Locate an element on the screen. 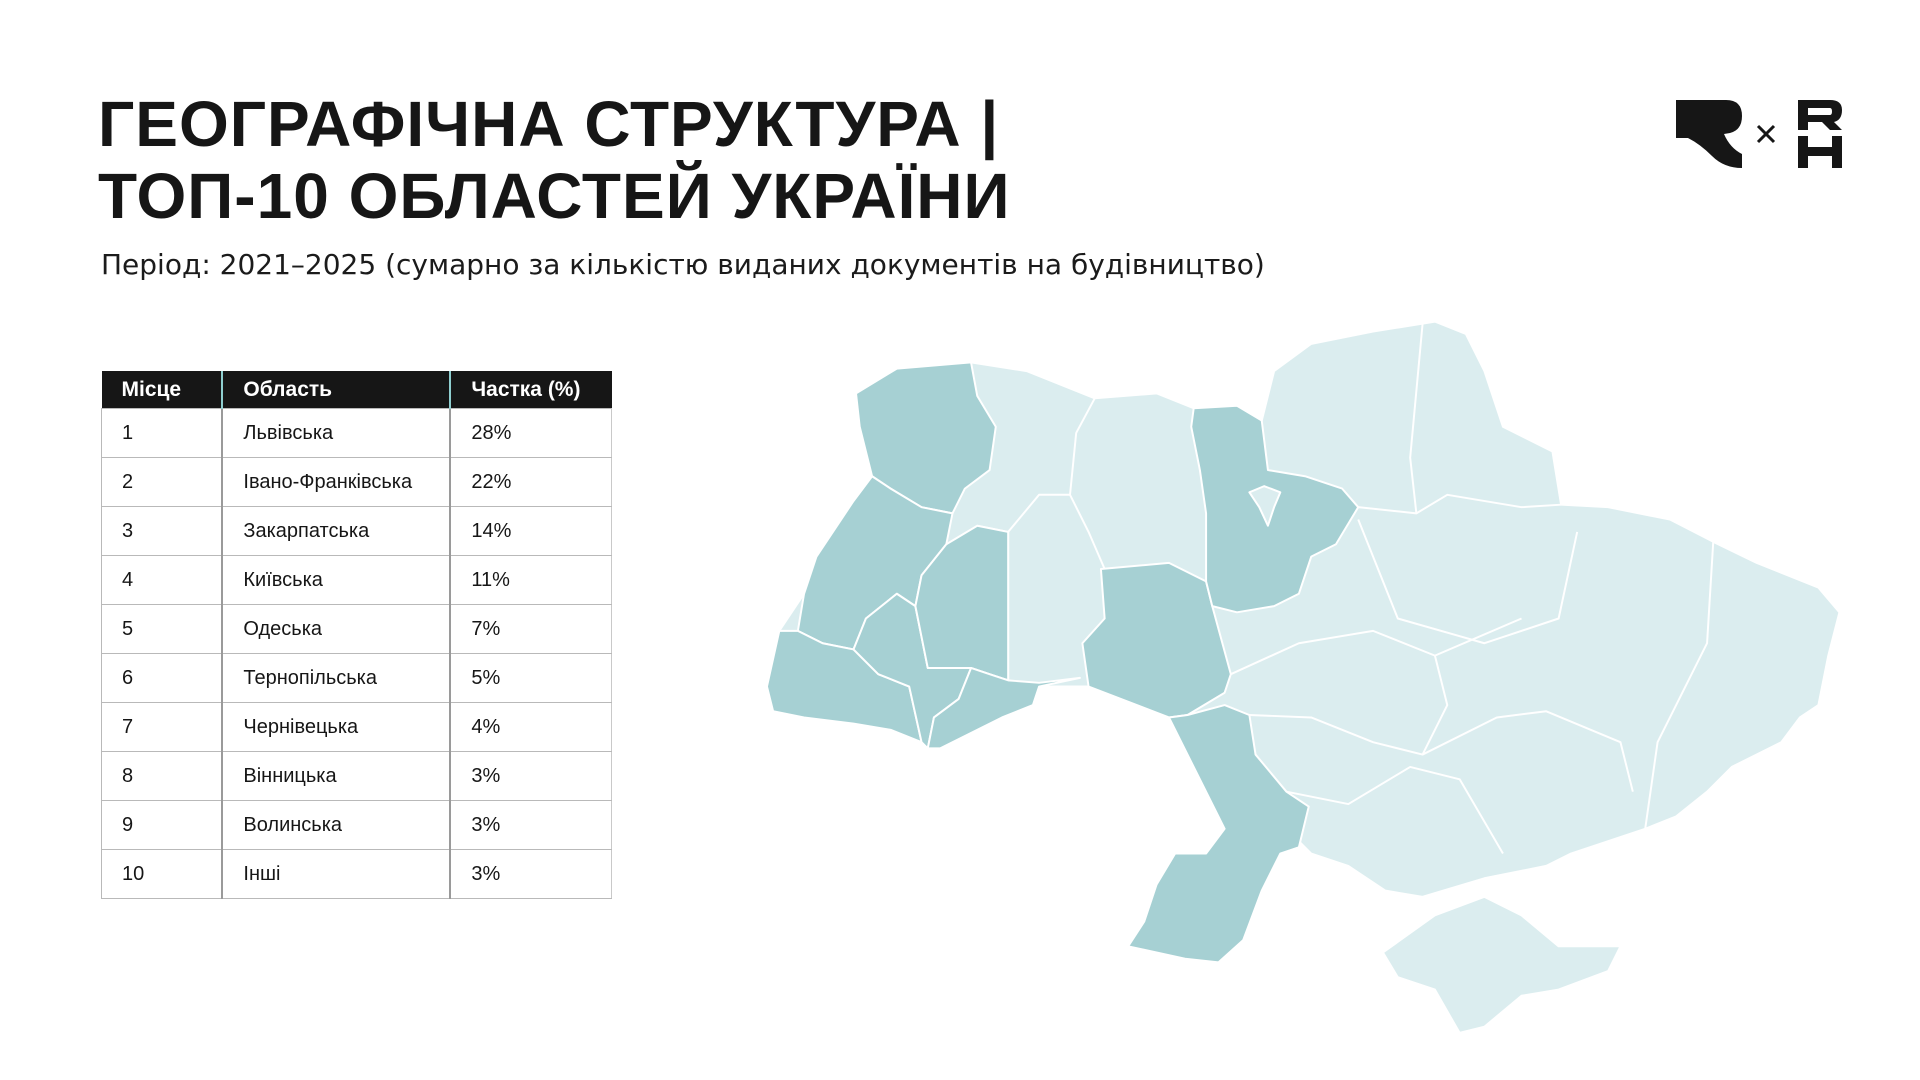  table-row: 10 Інші 3% is located at coordinates (357, 874).